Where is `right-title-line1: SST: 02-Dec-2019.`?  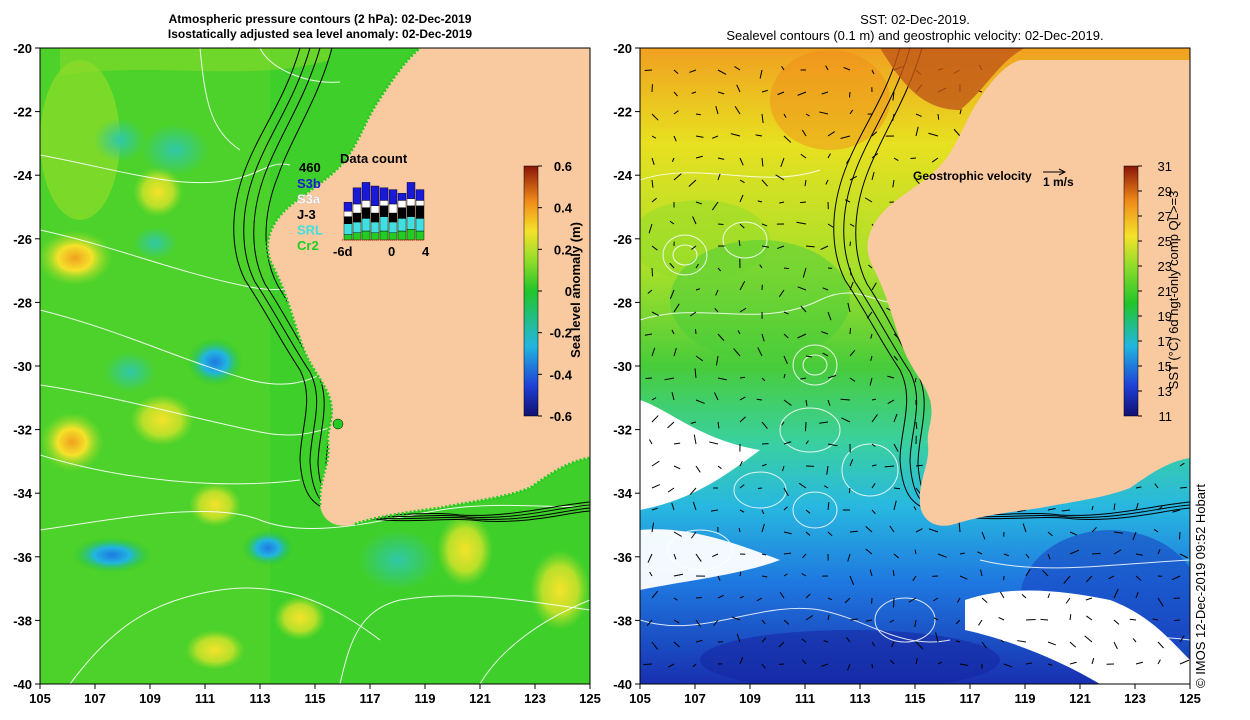
right-title-line1: SST: 02-Dec-2019. is located at coordinates (915, 19).